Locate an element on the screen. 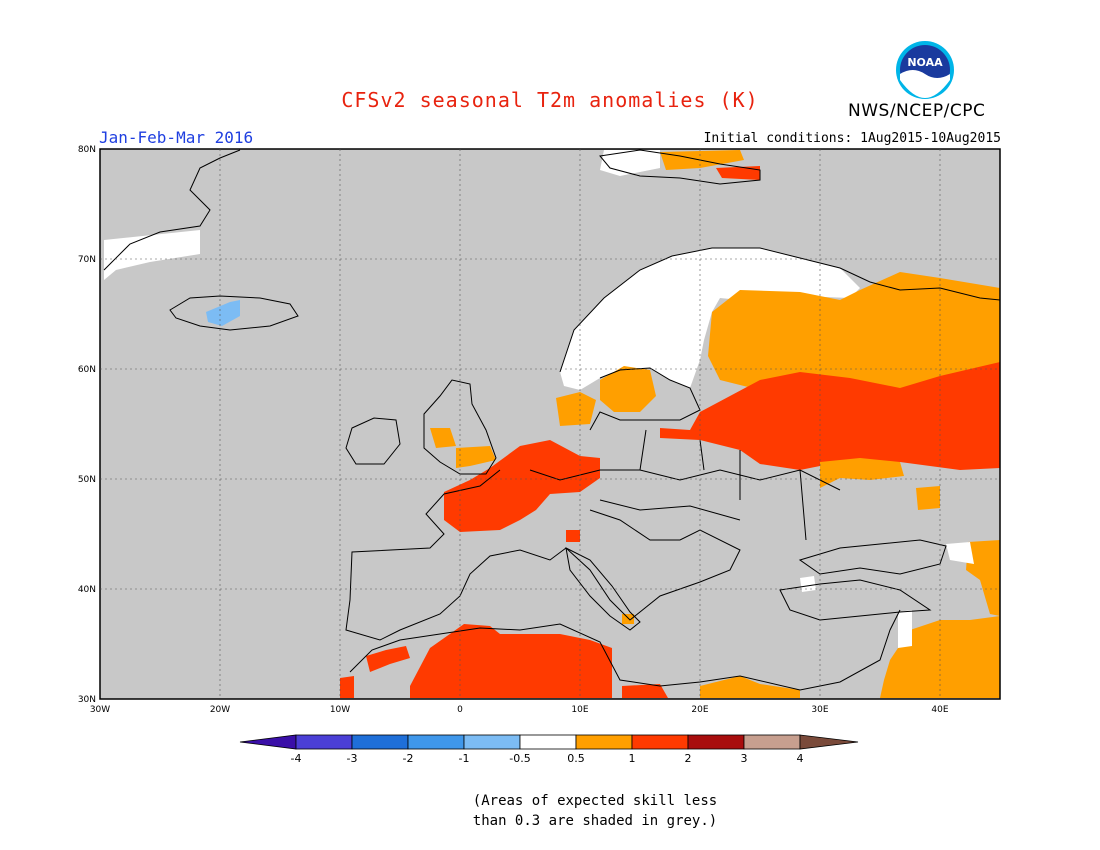  legend-label: 3 is located at coordinates (744, 758).